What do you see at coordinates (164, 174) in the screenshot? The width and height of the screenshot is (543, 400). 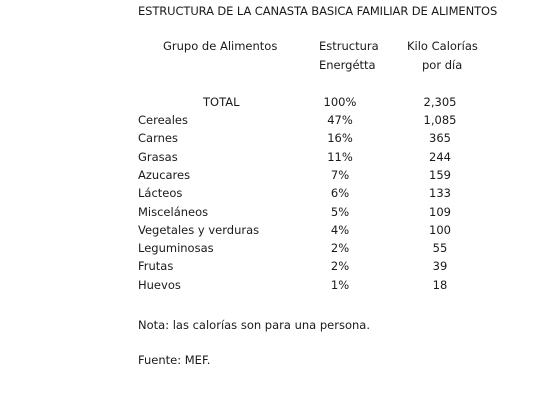 I see `food-group-name: Azucares` at bounding box center [164, 174].